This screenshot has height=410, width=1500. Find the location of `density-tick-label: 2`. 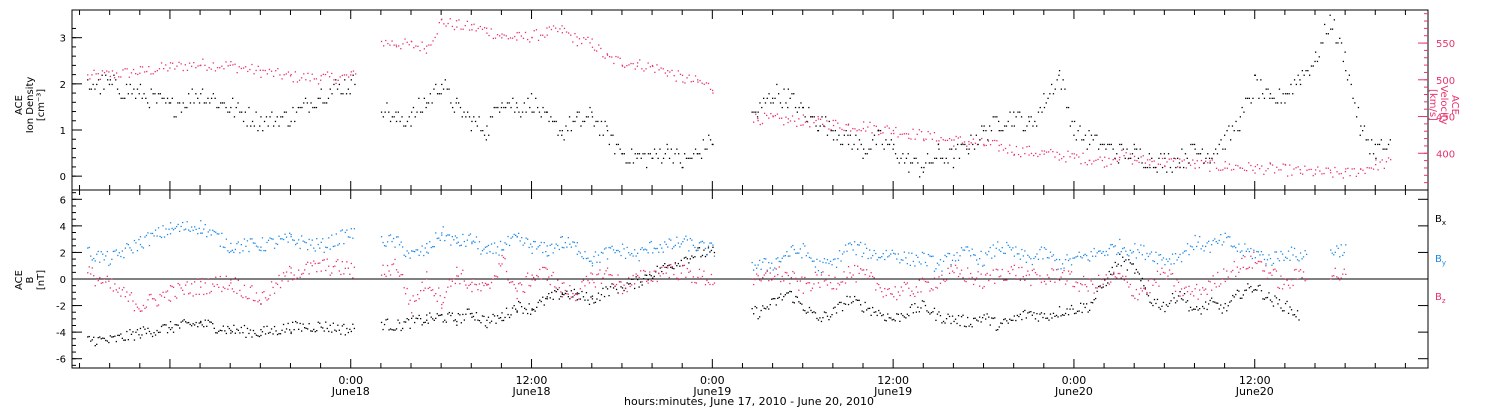

density-tick-label: 2 is located at coordinates (63, 85).